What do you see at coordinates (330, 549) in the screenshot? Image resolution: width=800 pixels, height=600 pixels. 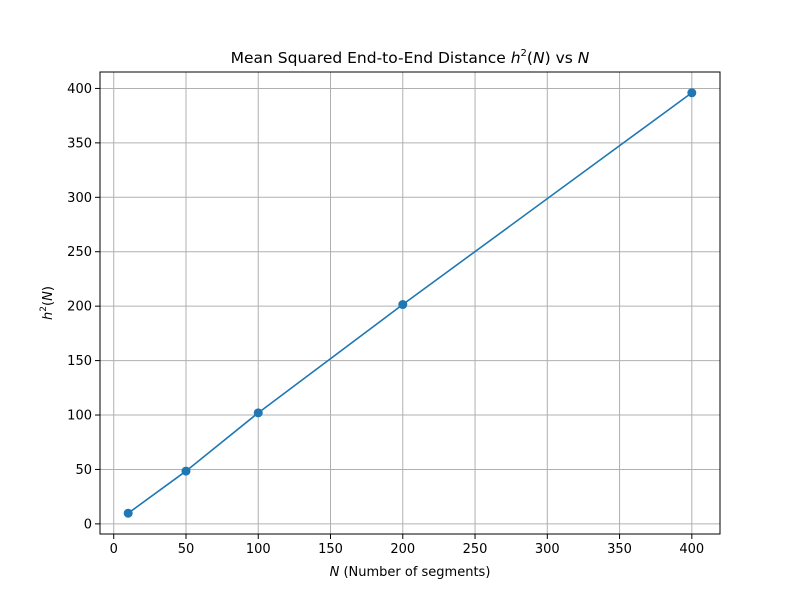 I see `x-tick-label: 150` at bounding box center [330, 549].